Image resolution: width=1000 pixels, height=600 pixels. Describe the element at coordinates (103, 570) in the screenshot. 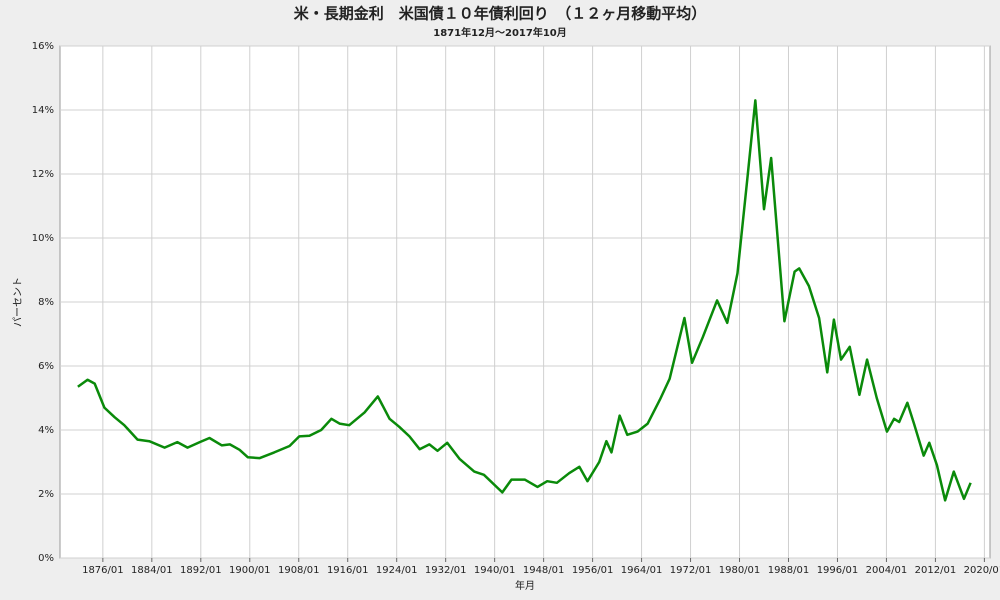

I see `x-tick-label: 1876/01` at that location.